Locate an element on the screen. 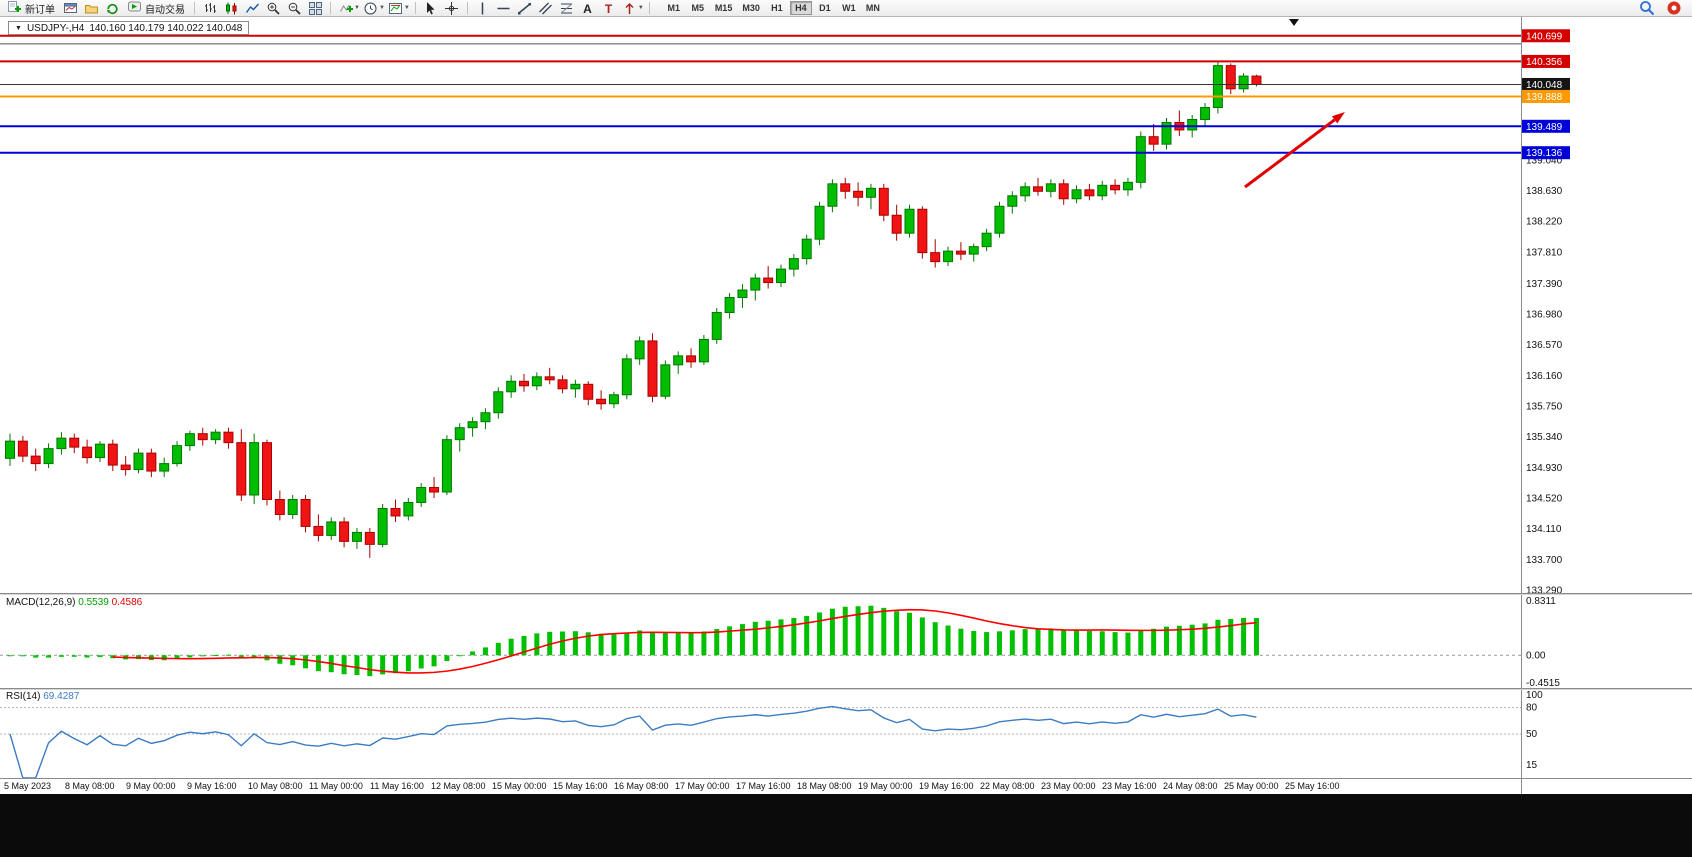 This screenshot has height=857, width=1692. templates-dropdown-icon: ▼ is located at coordinates (406, 8).